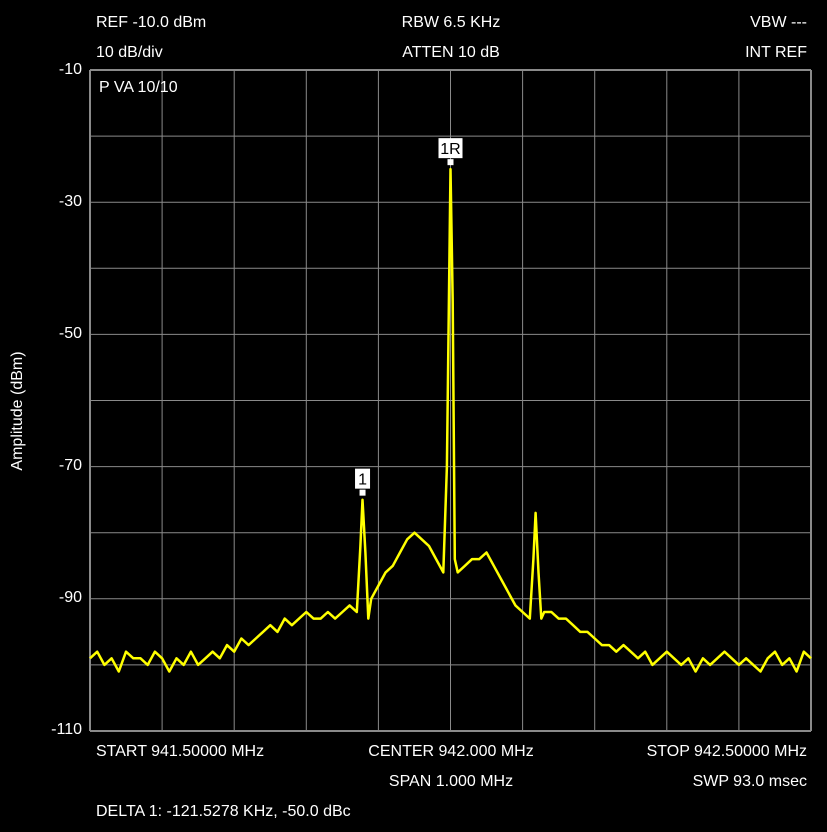  I want to click on marker-label-text: 1, so click(362, 480).